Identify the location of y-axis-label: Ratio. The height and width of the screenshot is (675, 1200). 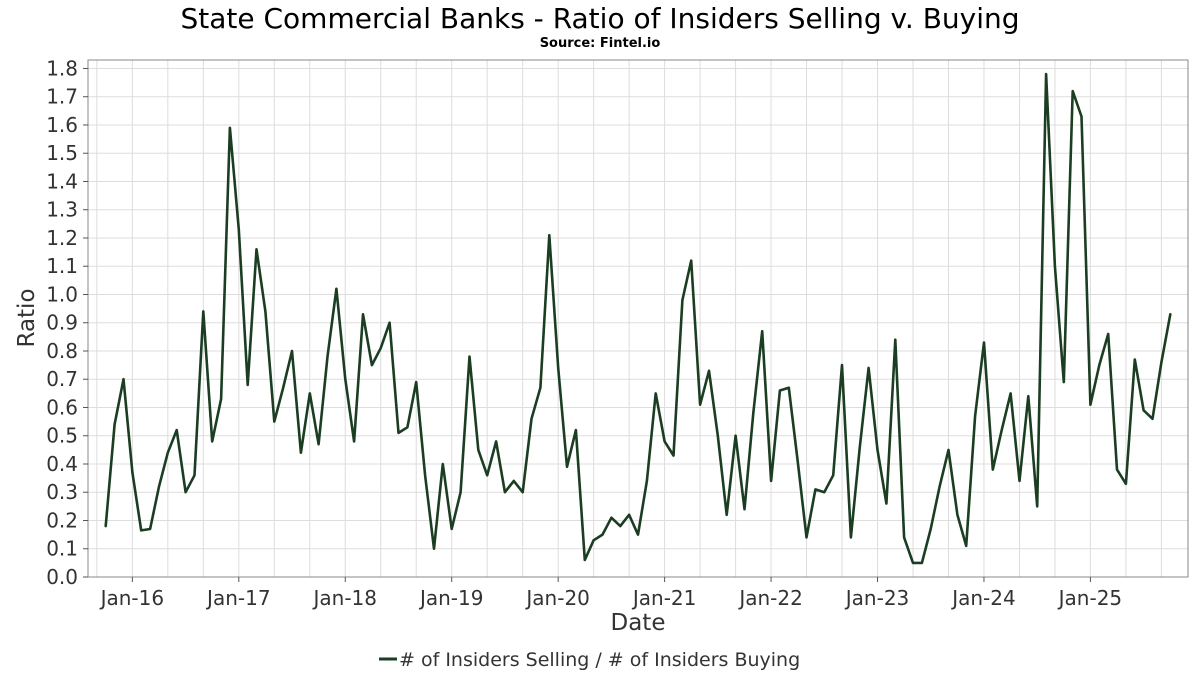
(27, 317).